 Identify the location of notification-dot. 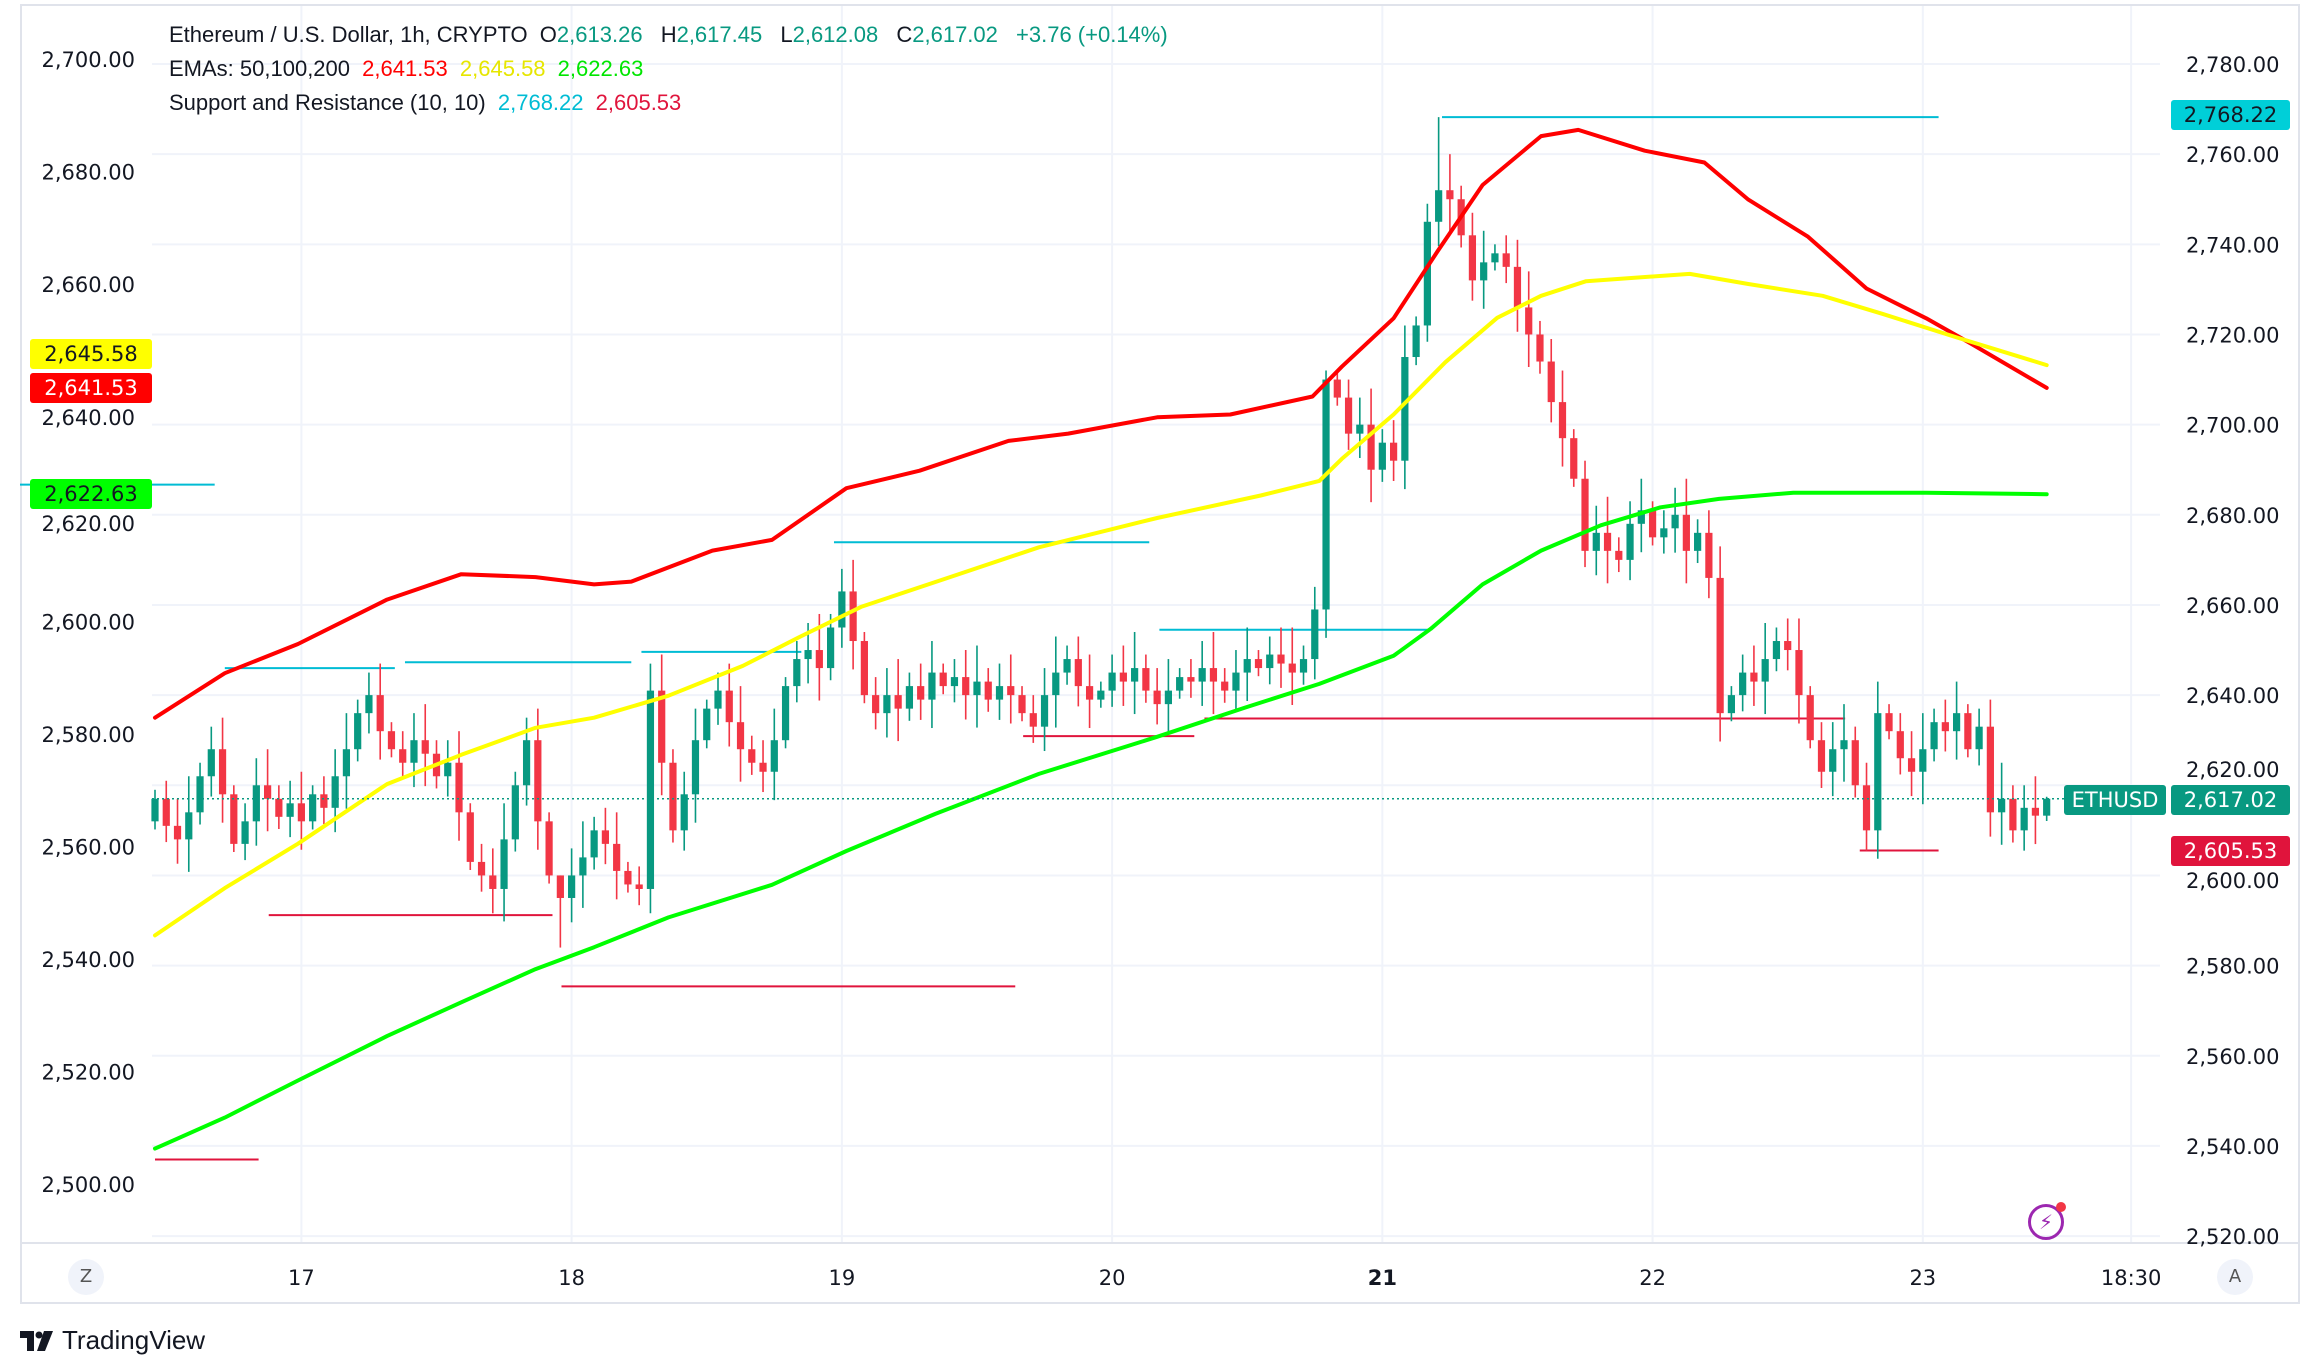
(2061, 1207).